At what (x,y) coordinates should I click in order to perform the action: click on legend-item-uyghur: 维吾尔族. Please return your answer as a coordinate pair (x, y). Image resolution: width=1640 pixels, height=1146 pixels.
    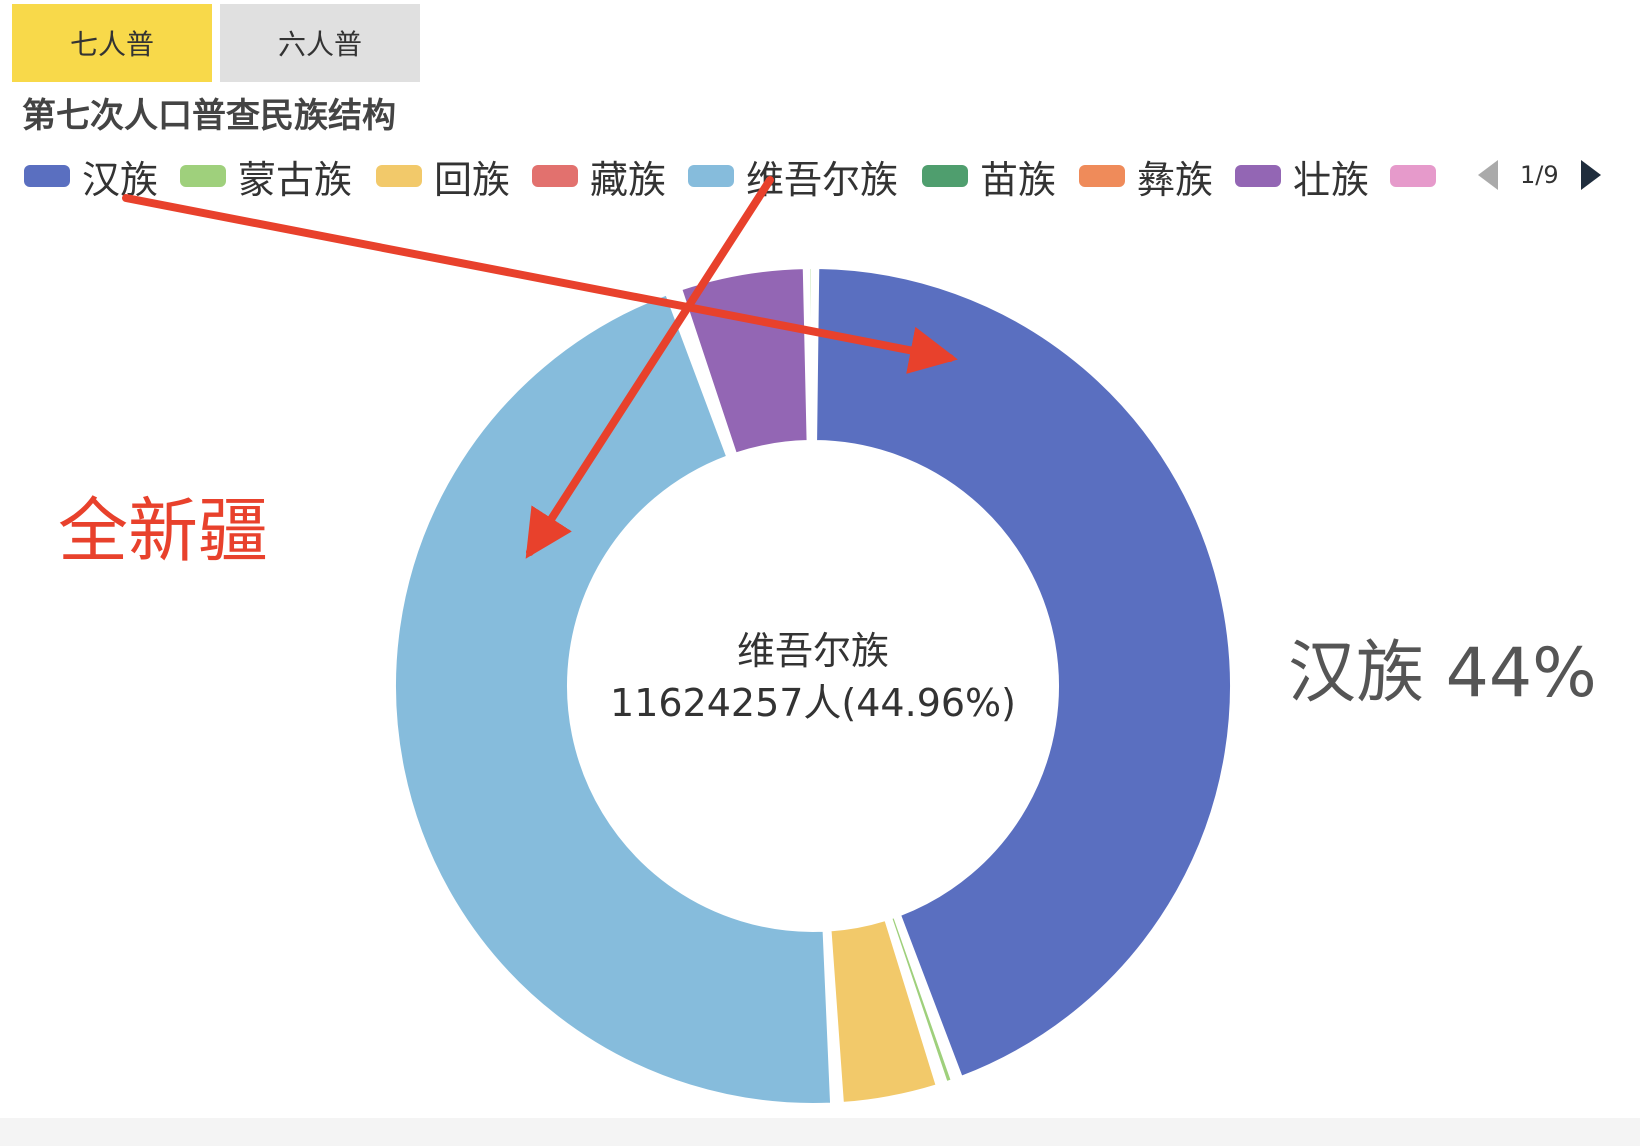
    Looking at the image, I should click on (793, 176).